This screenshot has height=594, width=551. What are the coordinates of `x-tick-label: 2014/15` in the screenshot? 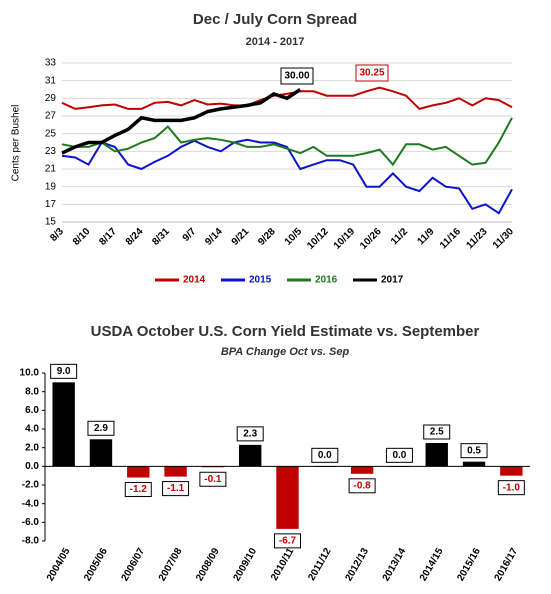 It's located at (432, 564).